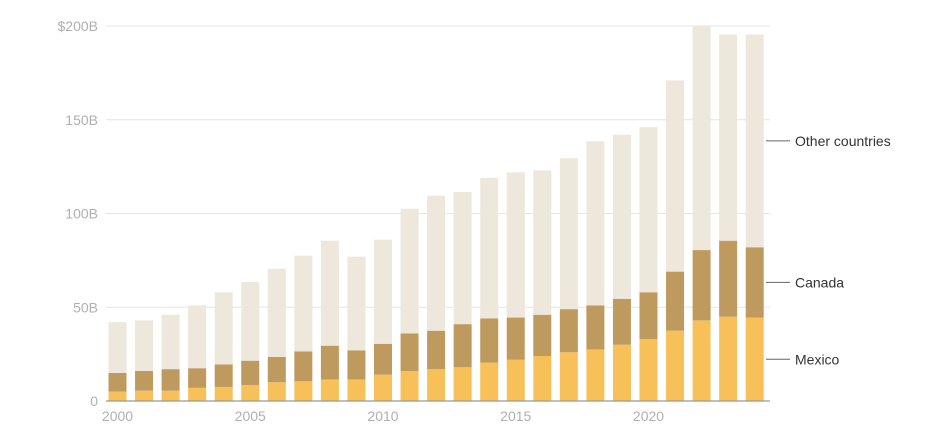 This screenshot has width=929, height=448. I want to click on bar-mexico-2005, so click(250, 393).